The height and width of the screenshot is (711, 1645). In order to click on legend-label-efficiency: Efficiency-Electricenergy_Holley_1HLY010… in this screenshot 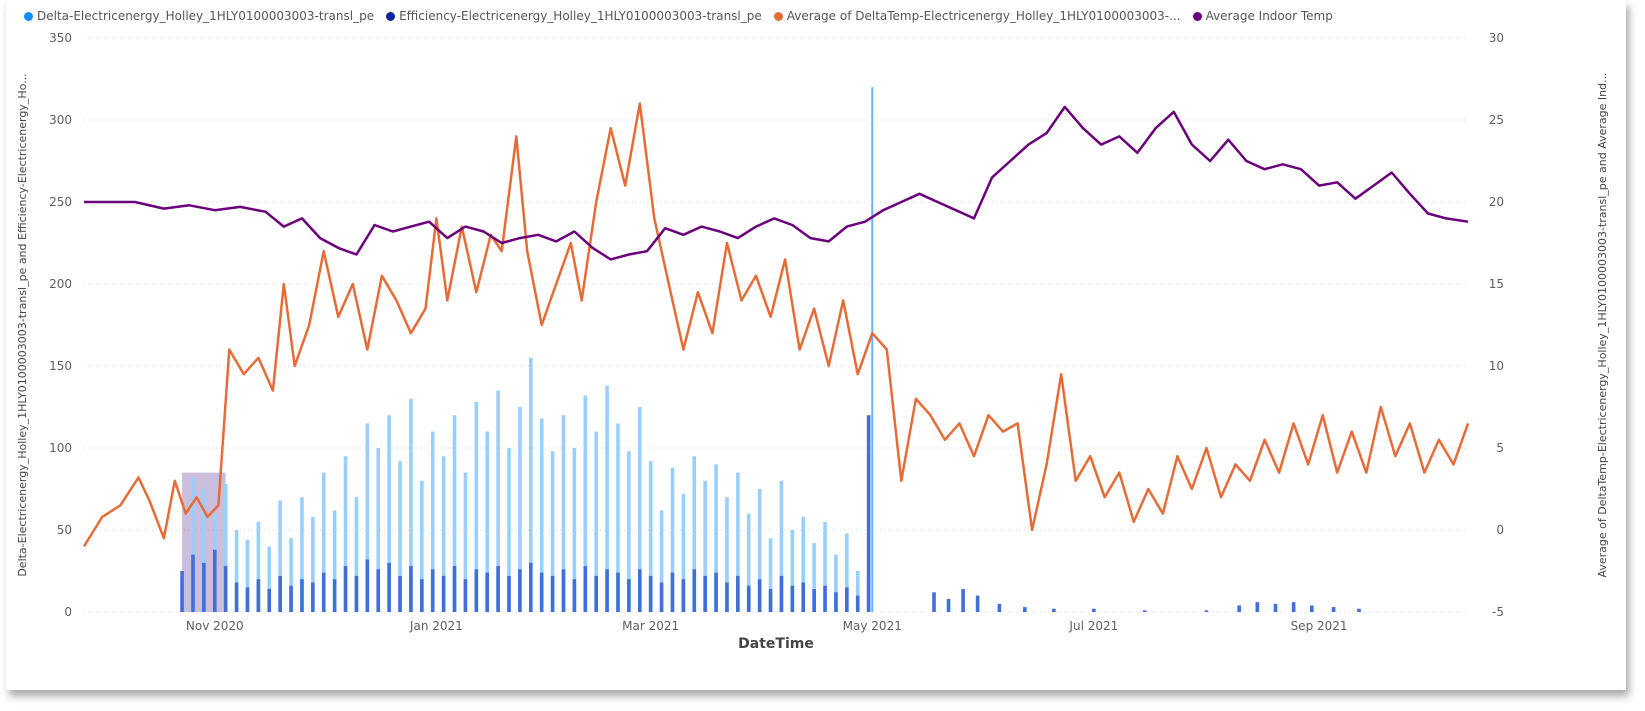, I will do `click(580, 16)`.